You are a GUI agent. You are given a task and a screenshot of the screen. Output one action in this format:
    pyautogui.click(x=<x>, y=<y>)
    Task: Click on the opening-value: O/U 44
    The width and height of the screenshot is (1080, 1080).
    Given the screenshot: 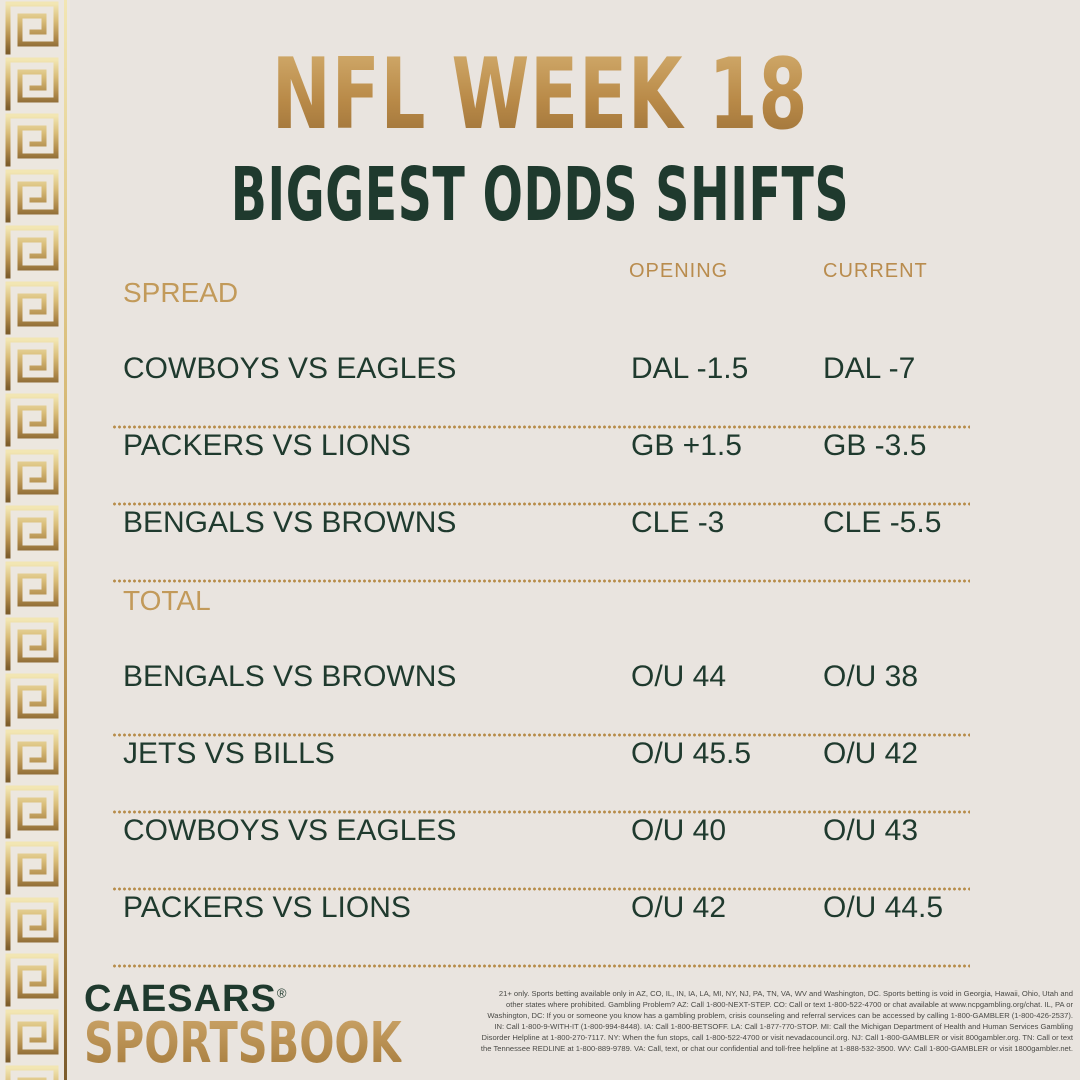 What is the action you would take?
    pyautogui.click(x=679, y=676)
    